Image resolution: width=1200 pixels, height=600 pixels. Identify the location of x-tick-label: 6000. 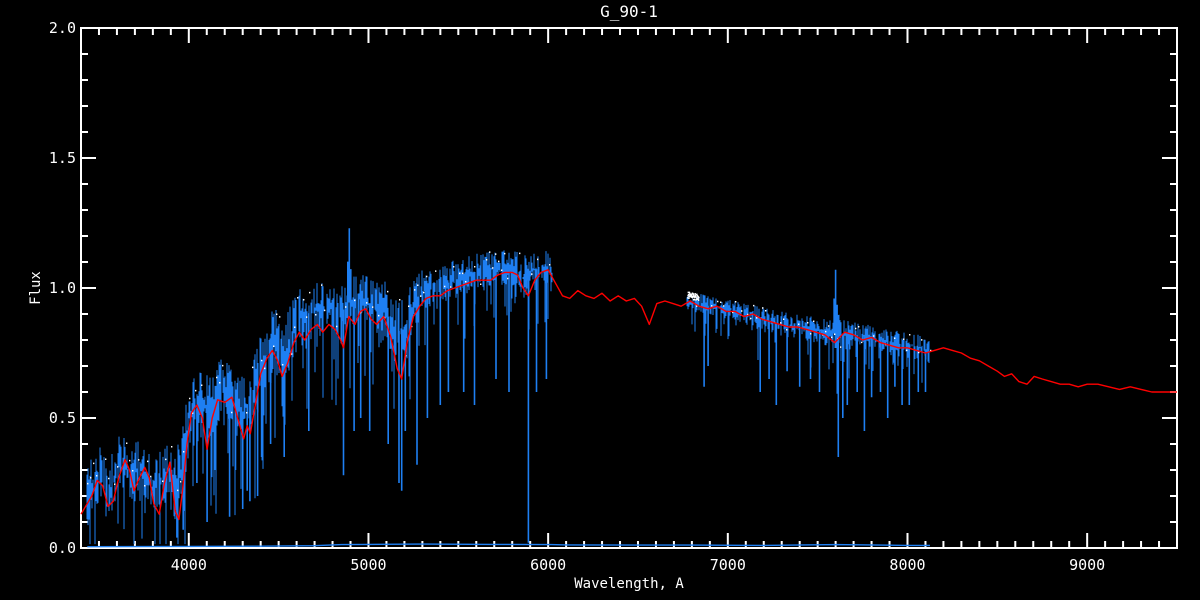
(548, 565).